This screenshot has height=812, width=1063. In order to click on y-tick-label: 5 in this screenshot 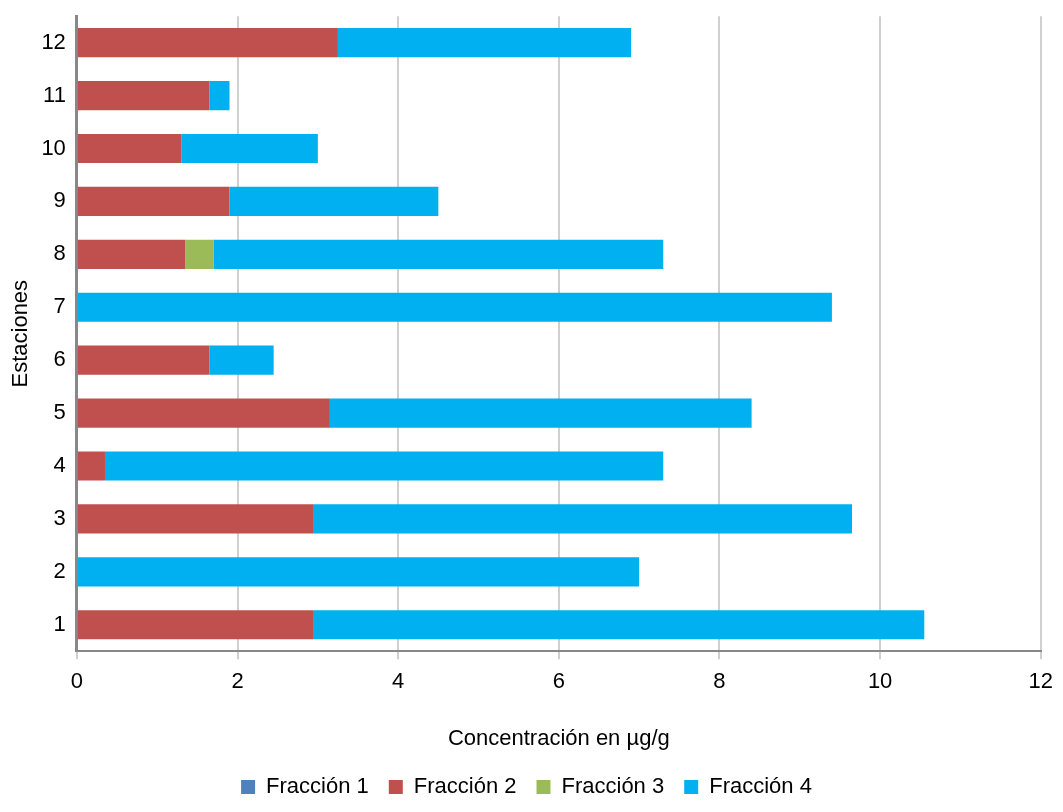, I will do `click(59, 412)`.